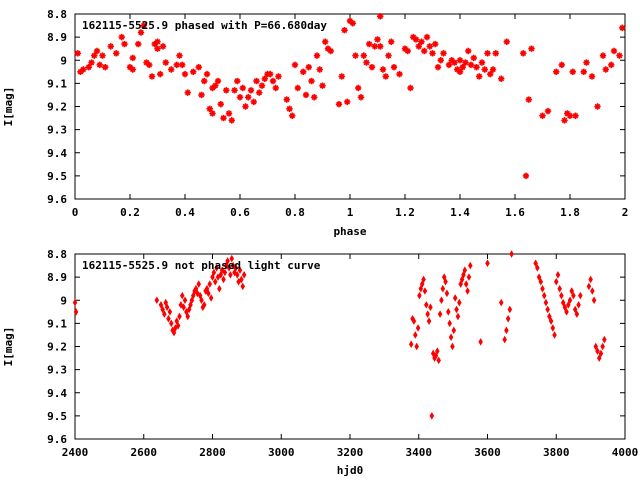 Image resolution: width=640 pixels, height=480 pixels. I want to click on y-tick-label: 9, so click(63, 300).